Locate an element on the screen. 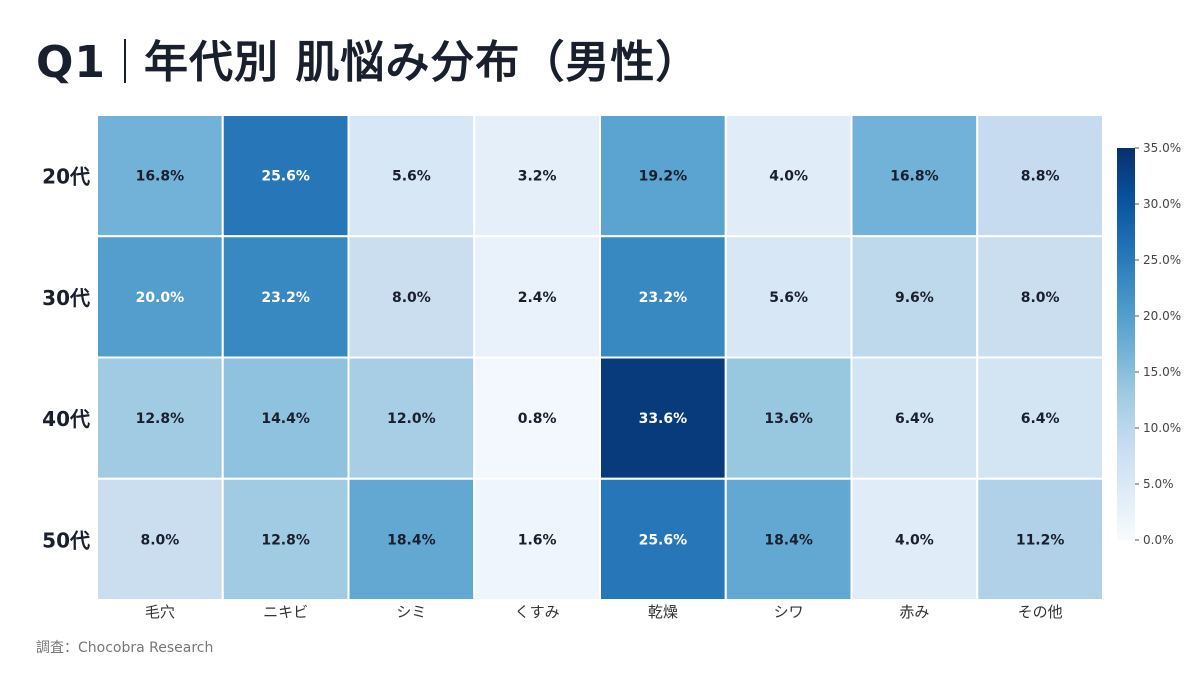 This screenshot has width=1200, height=675. cell-value-label: 11.2% is located at coordinates (1040, 540).